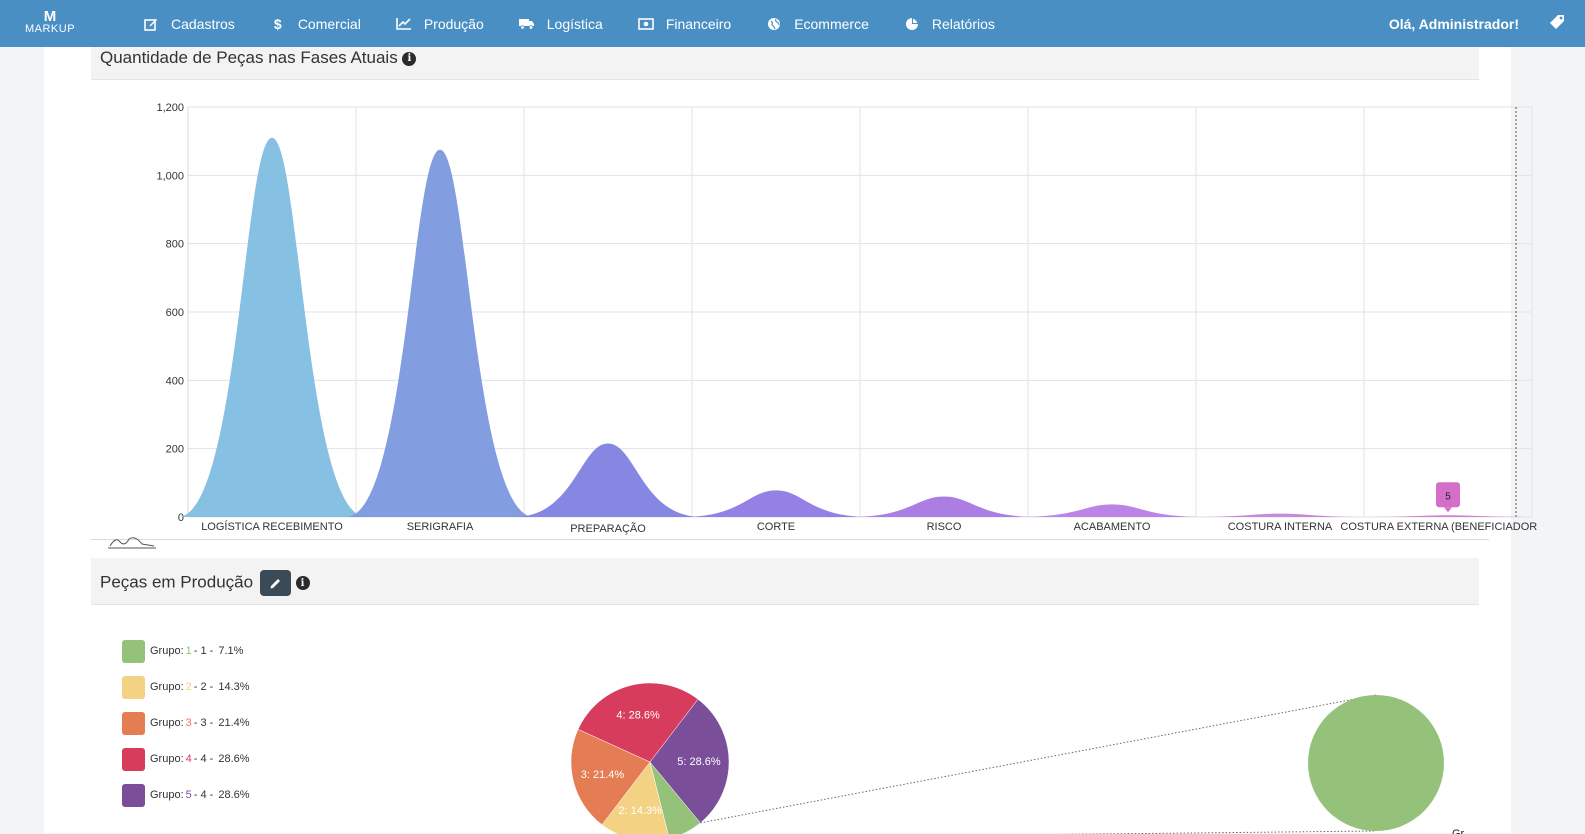 The height and width of the screenshot is (834, 1585). I want to click on mini-chart-icon, so click(132, 542).